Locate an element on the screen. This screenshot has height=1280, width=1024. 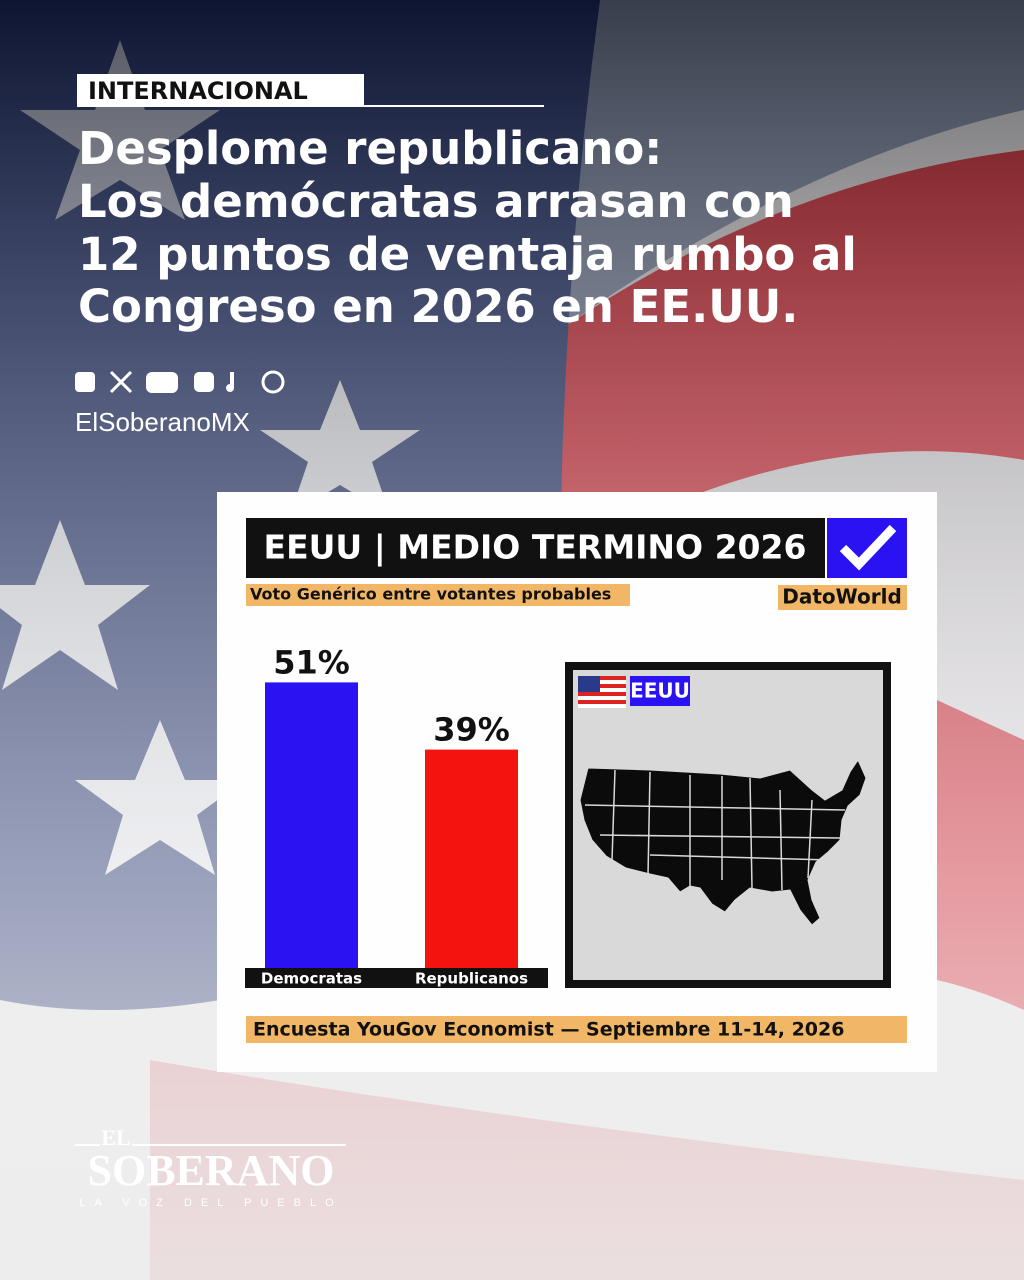
checkmark is located at coordinates (868, 547).